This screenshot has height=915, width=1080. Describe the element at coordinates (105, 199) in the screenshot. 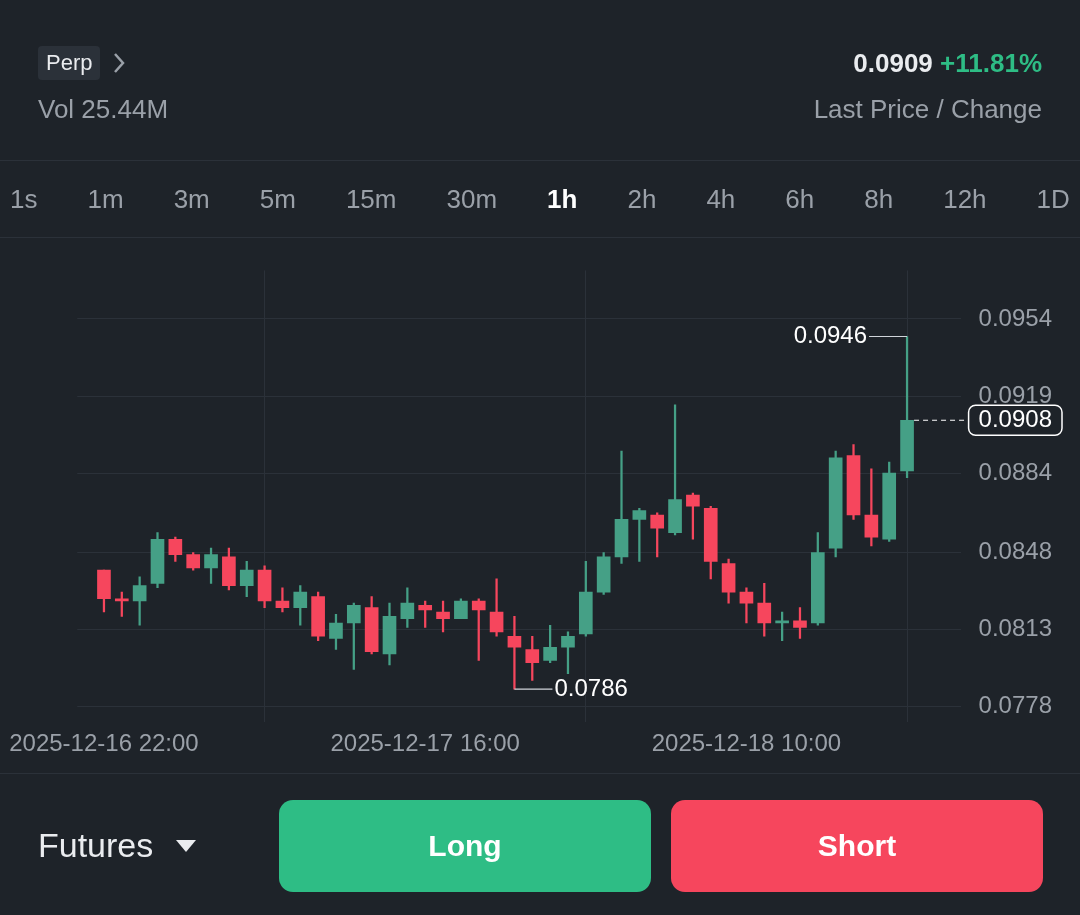

I see `text: 1m` at that location.